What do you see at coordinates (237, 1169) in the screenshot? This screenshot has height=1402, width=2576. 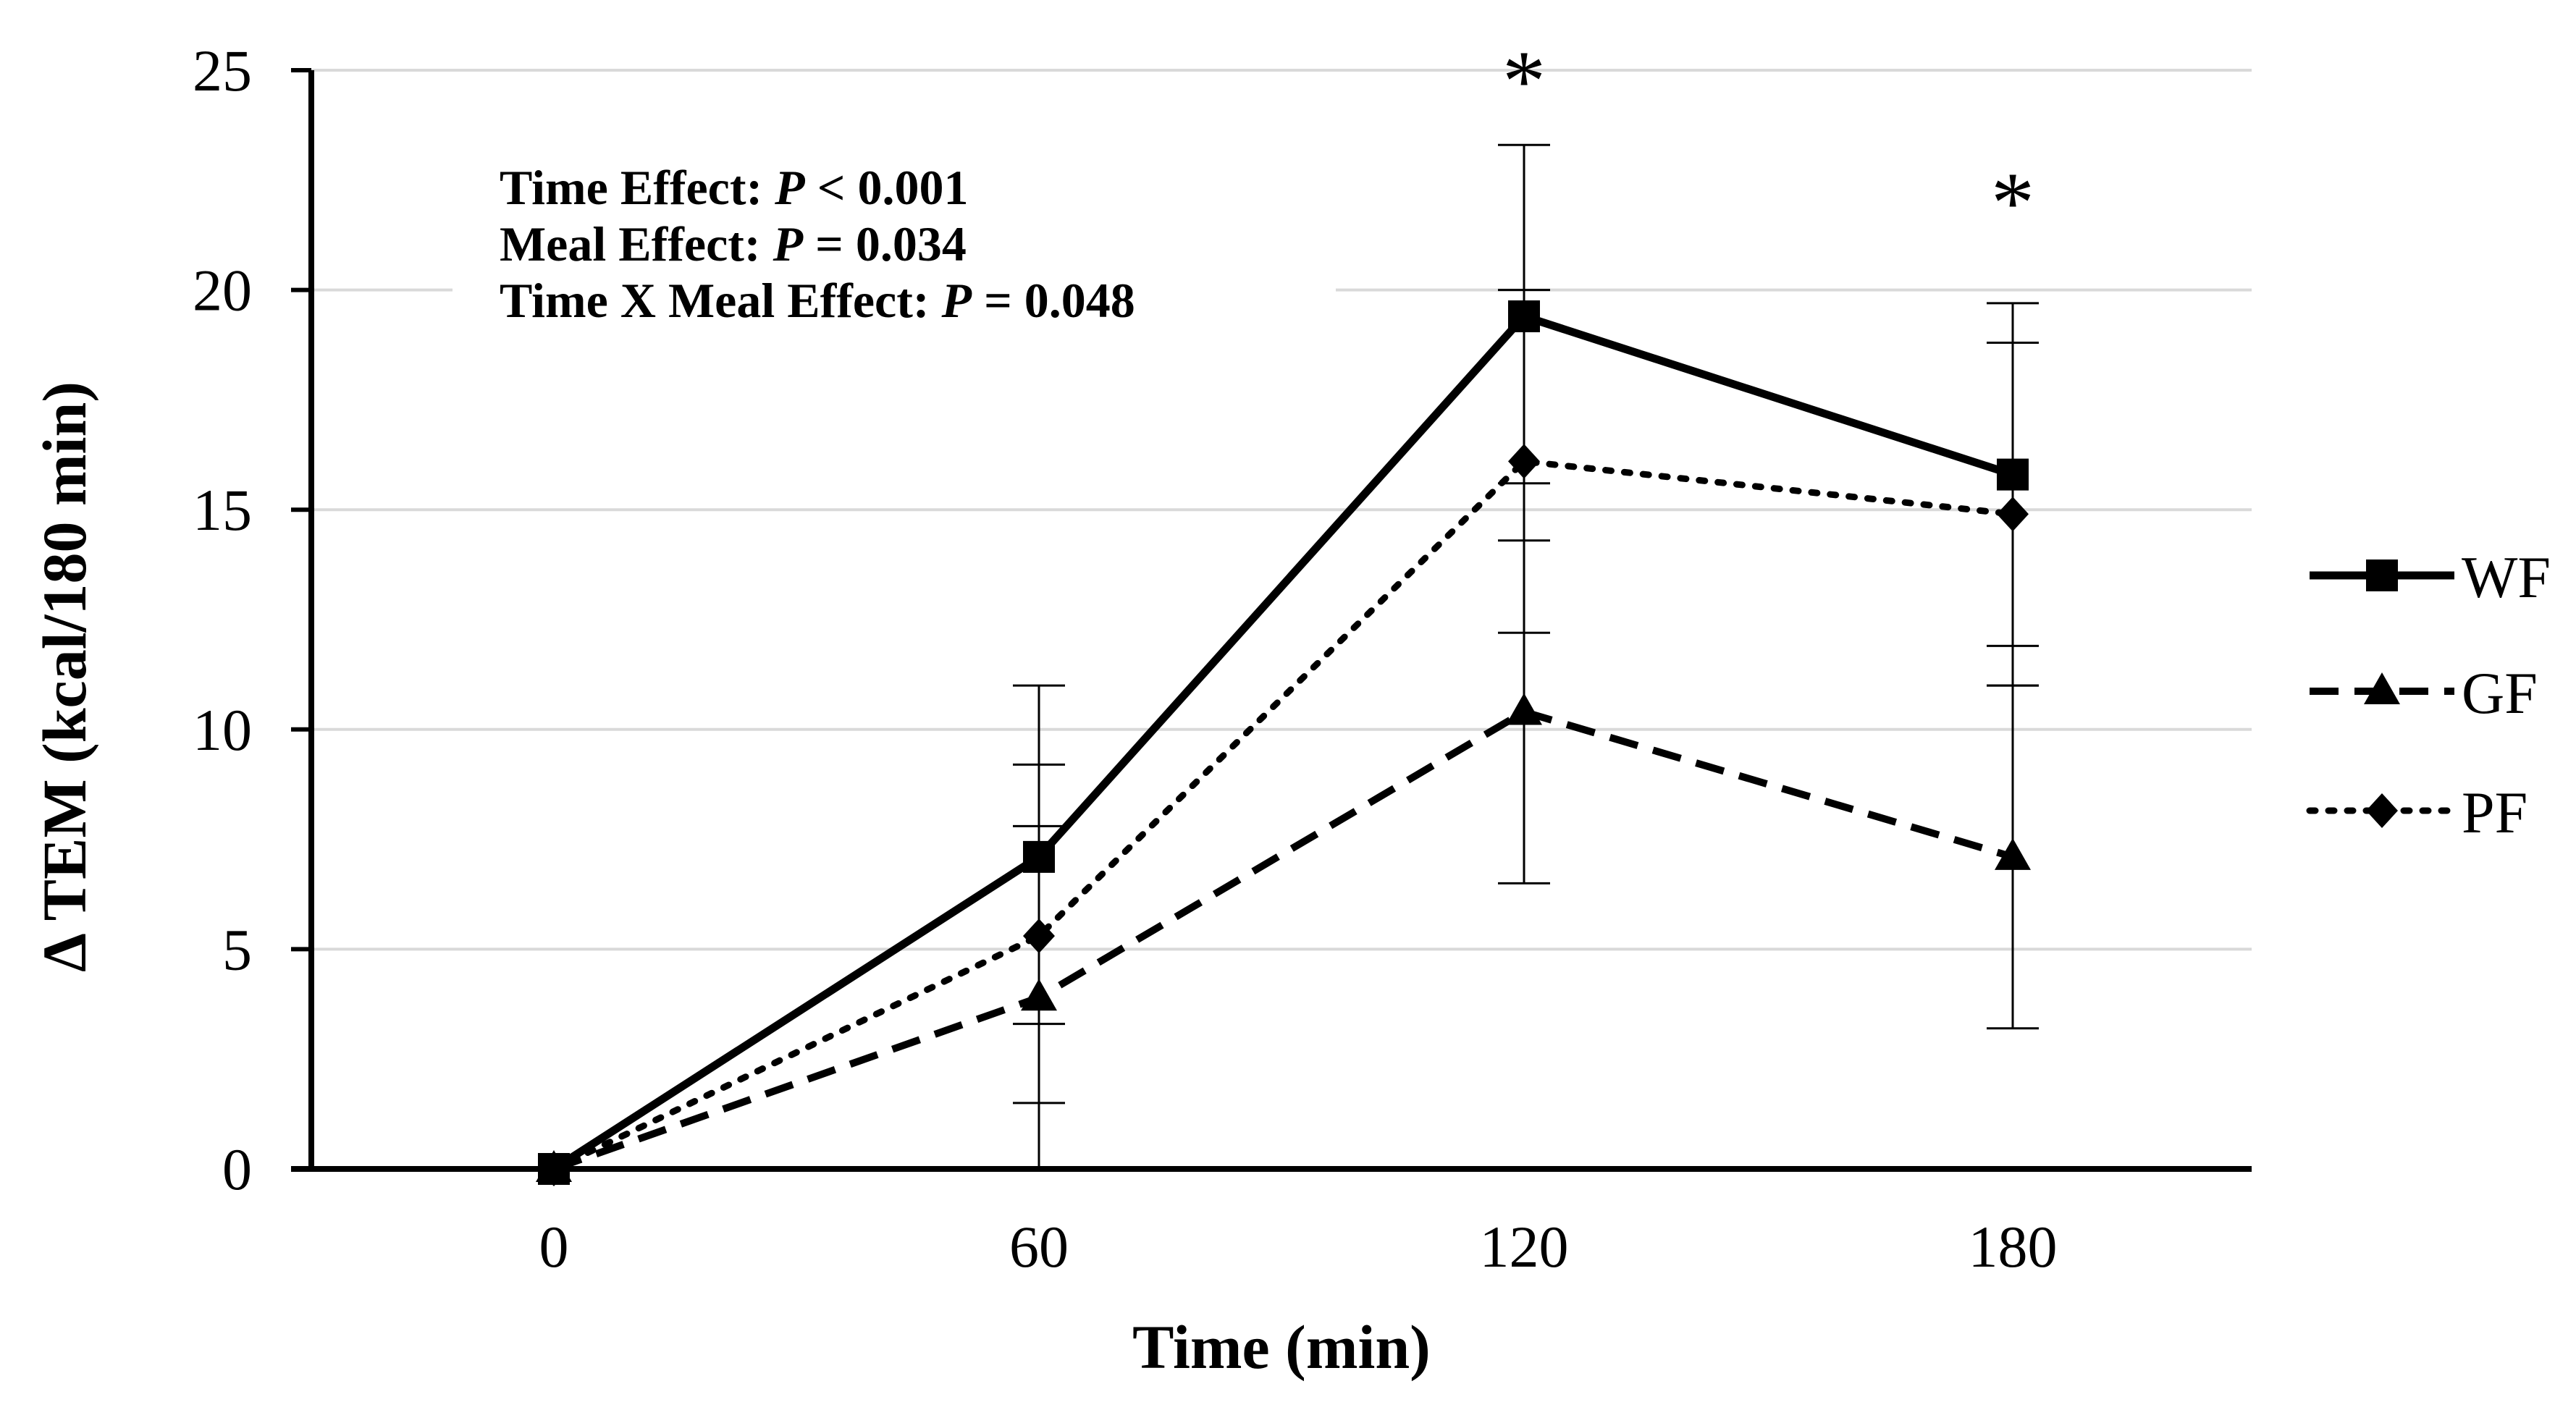 I see `y-tick-label-0: 0` at bounding box center [237, 1169].